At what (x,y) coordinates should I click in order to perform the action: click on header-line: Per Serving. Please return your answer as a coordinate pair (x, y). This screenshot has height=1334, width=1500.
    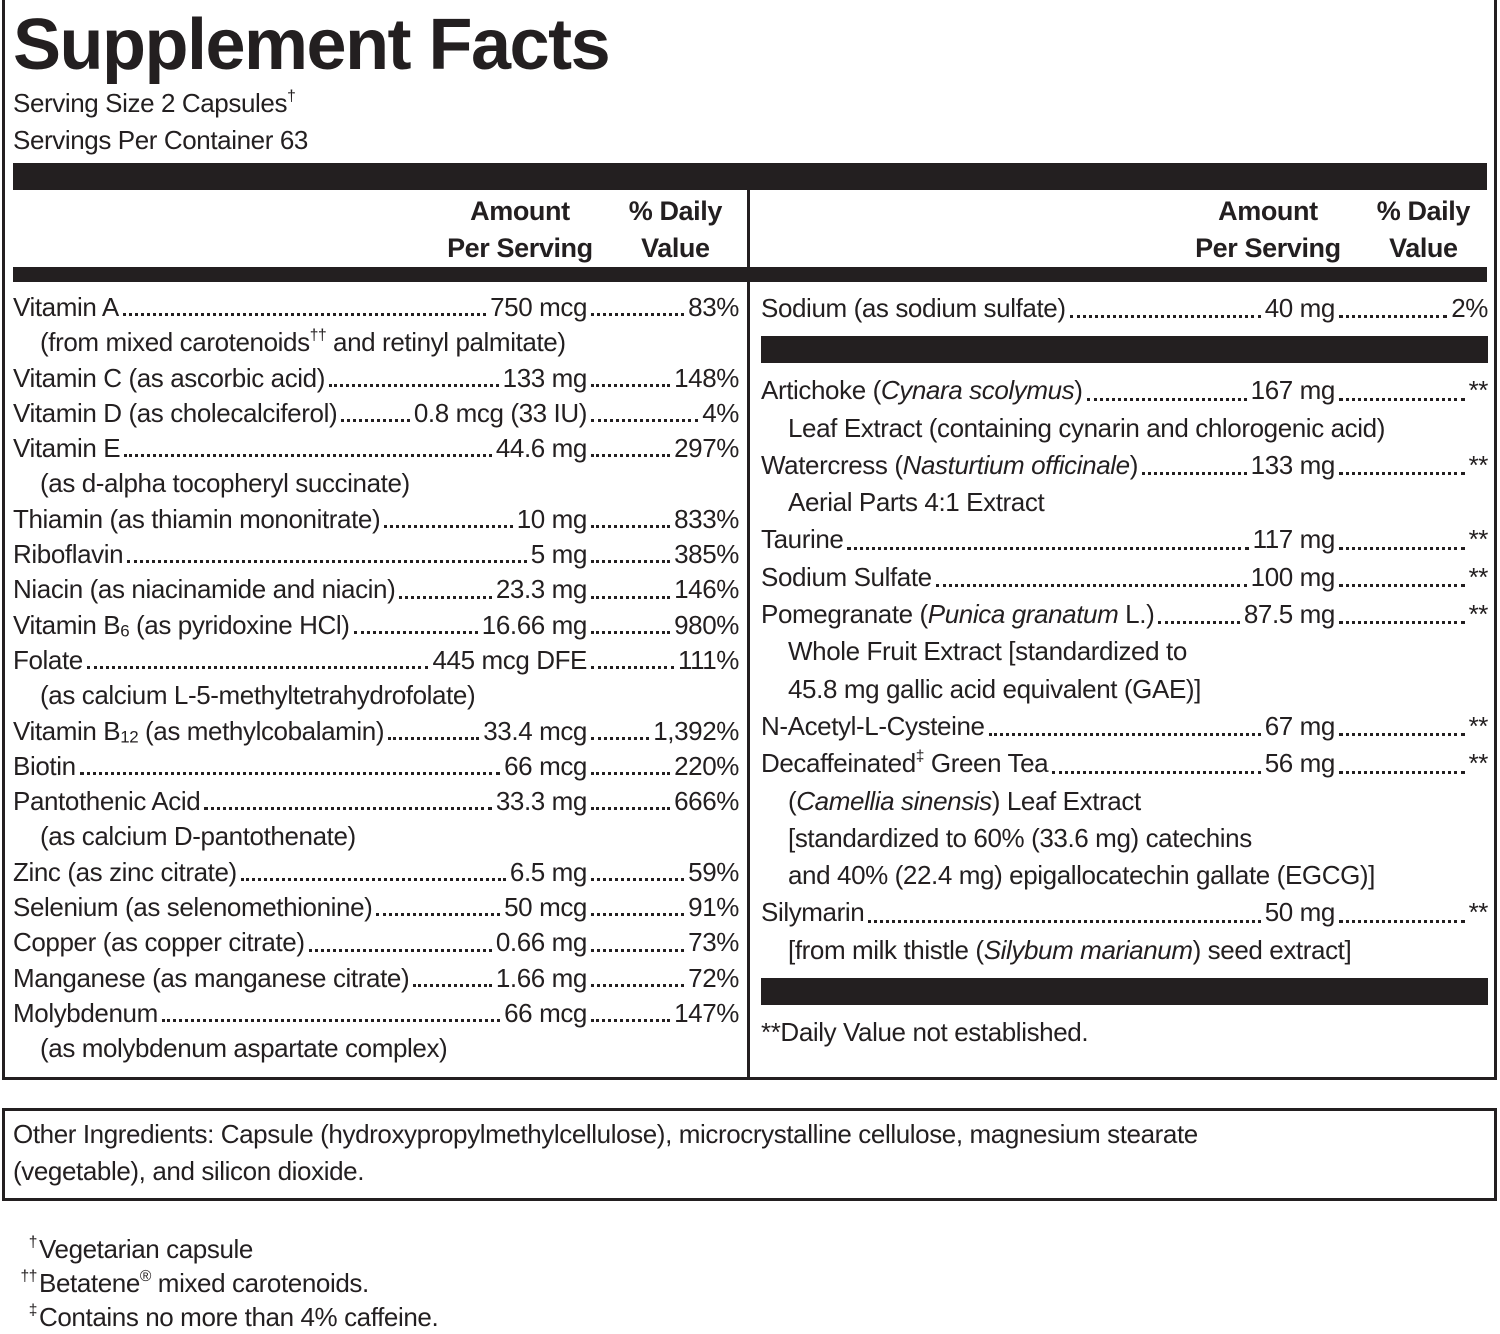
    Looking at the image, I should click on (520, 248).